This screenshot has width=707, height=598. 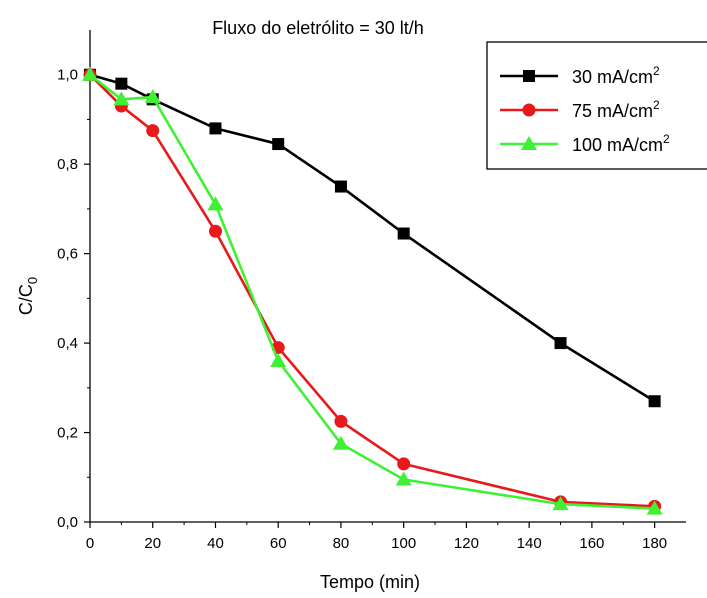 What do you see at coordinates (616, 109) in the screenshot?
I see `legend-label: 75 mA/cm2` at bounding box center [616, 109].